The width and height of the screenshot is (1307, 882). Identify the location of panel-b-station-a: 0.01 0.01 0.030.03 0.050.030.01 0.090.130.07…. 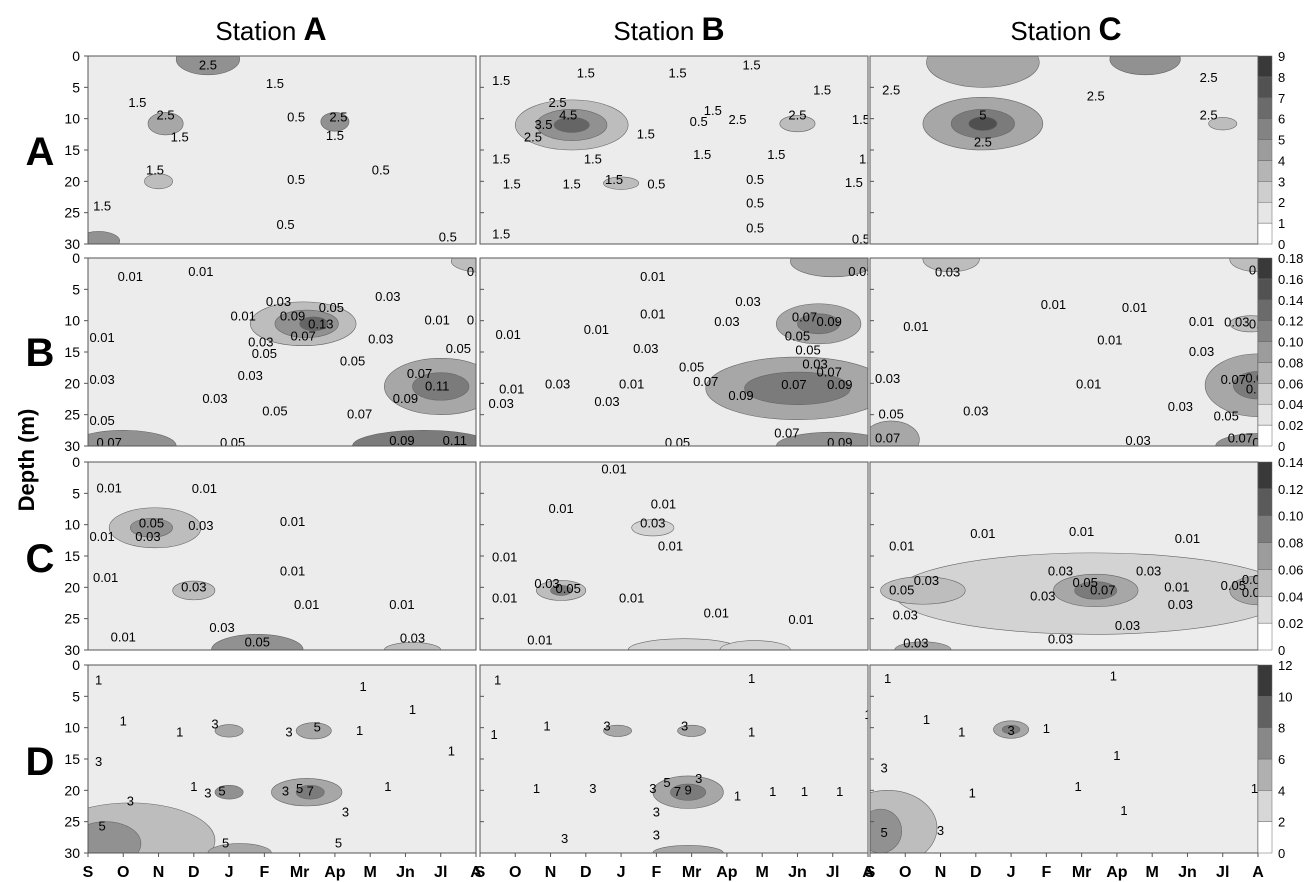
(278, 352).